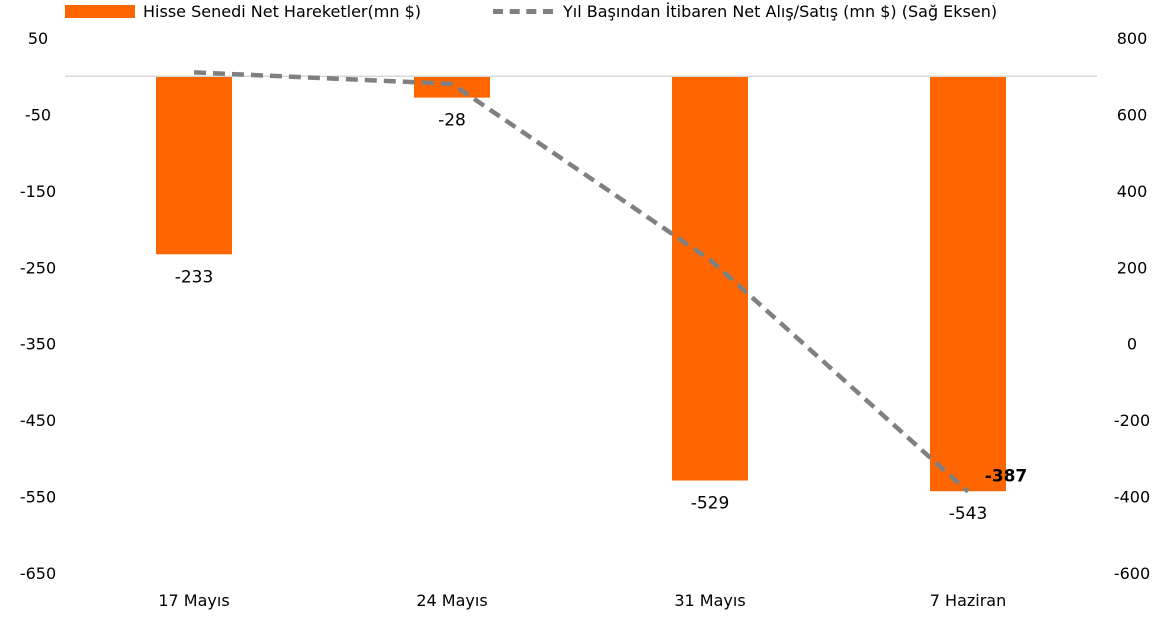 The width and height of the screenshot is (1168, 617). I want to click on y-right-tick-label: 0, so click(1132, 344).